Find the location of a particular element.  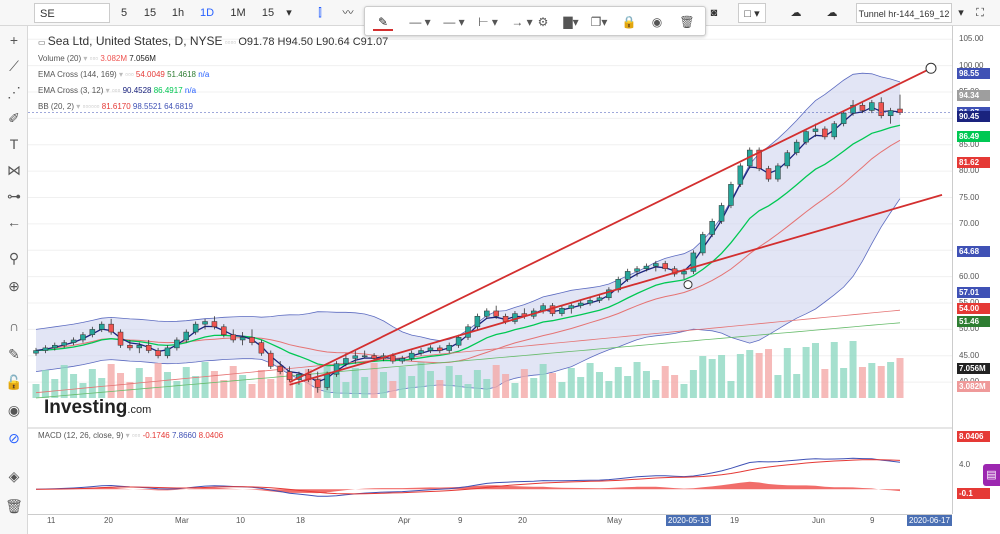

interval-15: 15 is located at coordinates (150, 13).